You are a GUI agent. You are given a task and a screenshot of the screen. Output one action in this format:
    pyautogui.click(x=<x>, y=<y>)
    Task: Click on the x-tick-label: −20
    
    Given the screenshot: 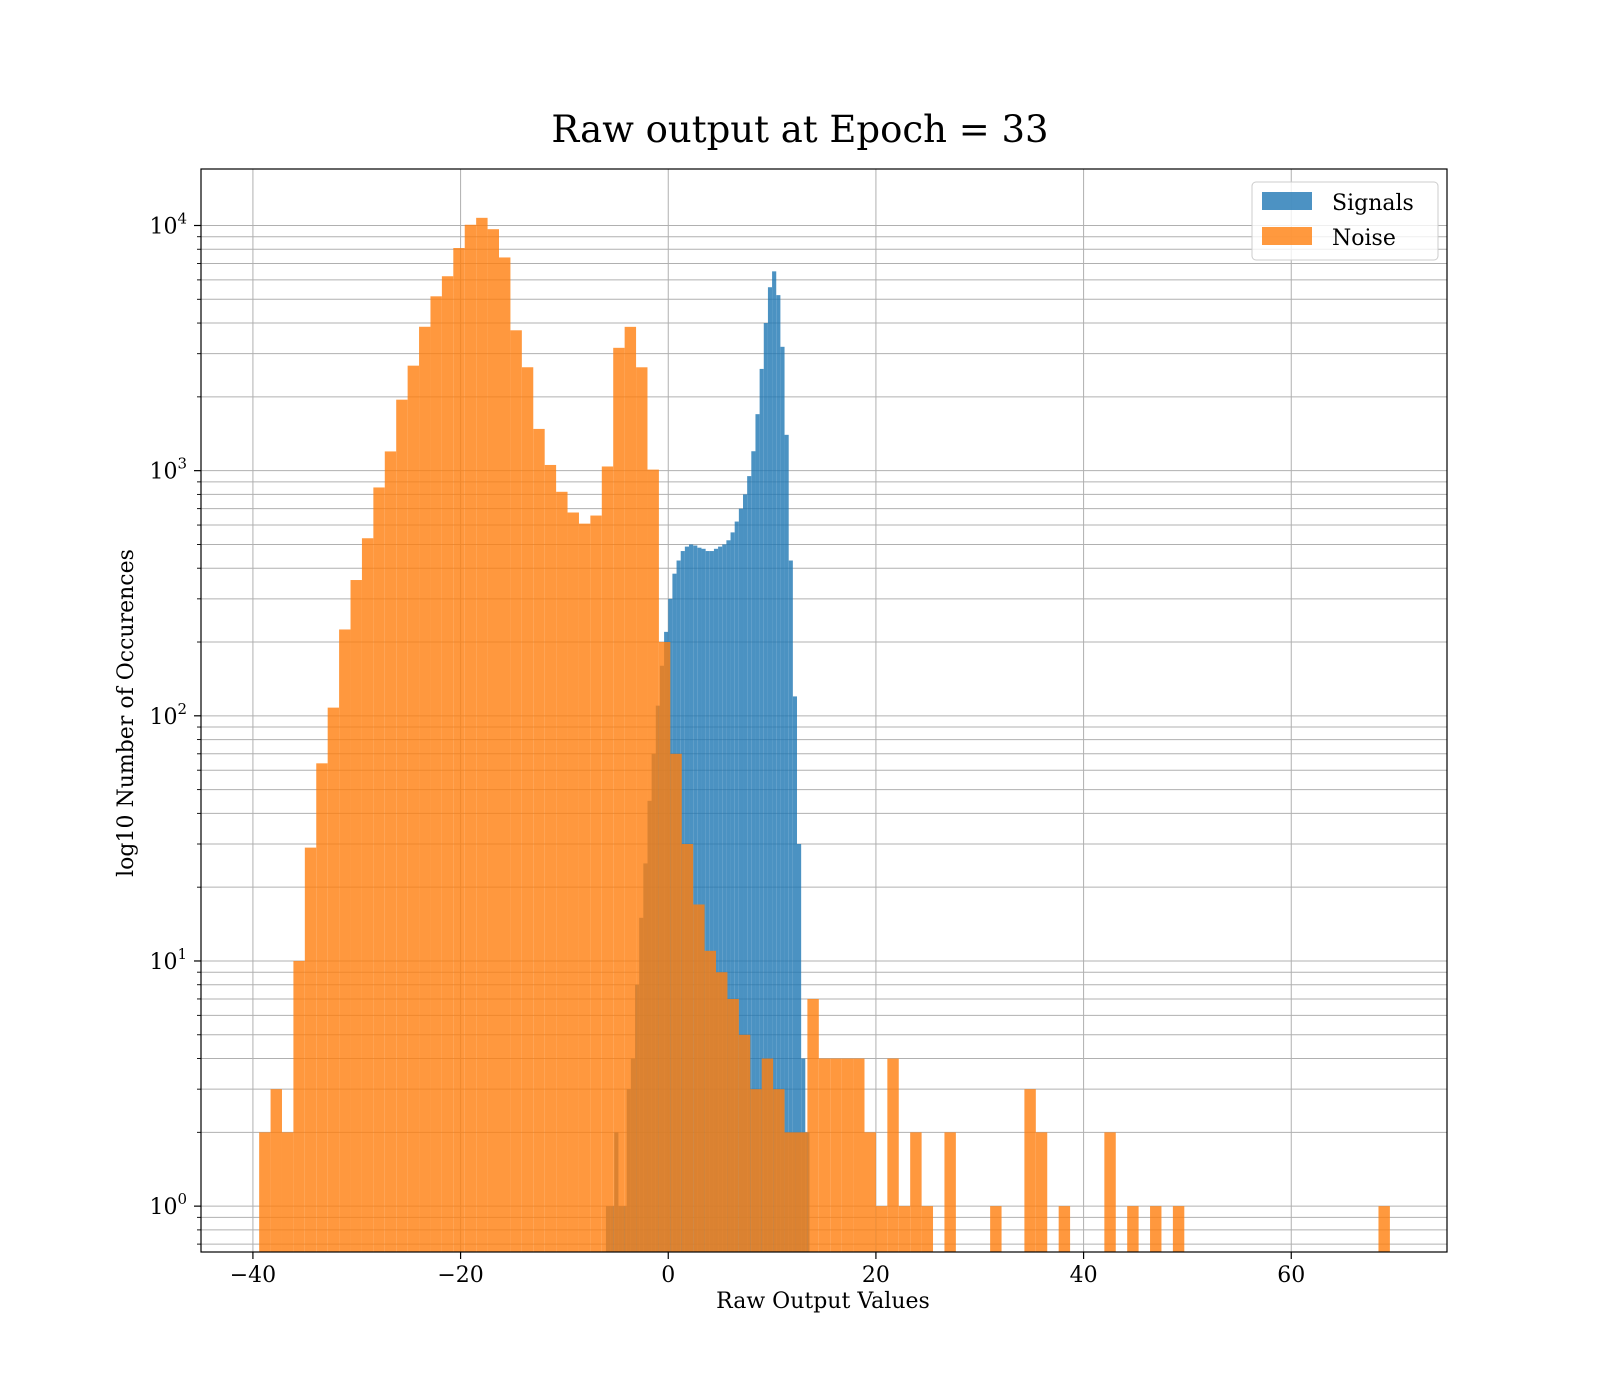 What is the action you would take?
    pyautogui.click(x=460, y=1275)
    